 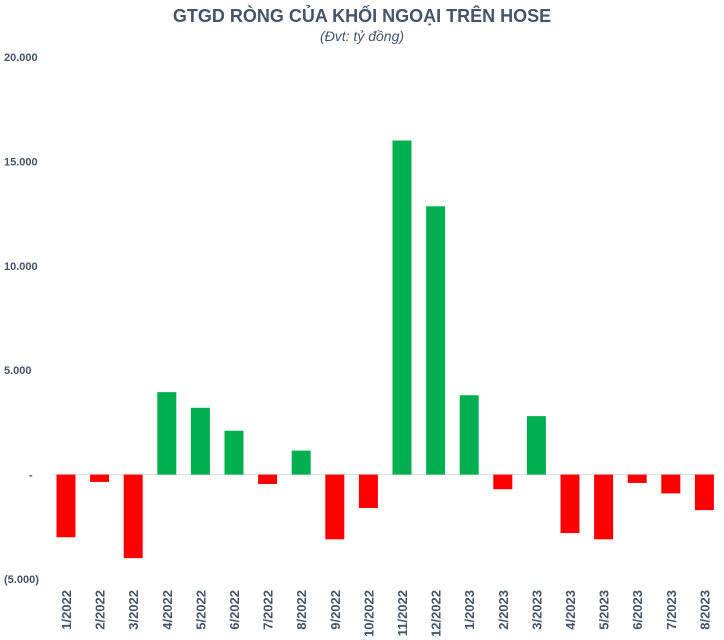 I want to click on x-tick-label: 2/2022, so click(x=100, y=610).